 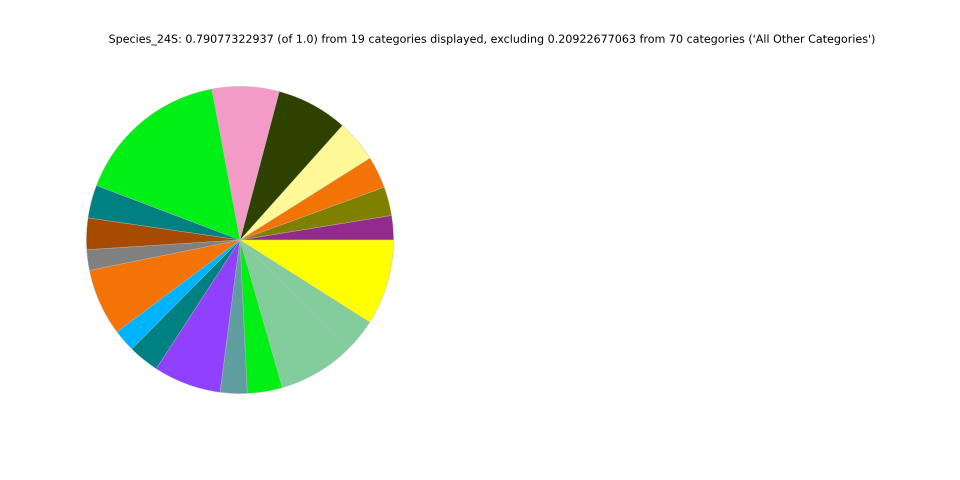 I want to click on text: Species_24S: 0.79077322937 (of 1.0) from 19 categories displayed, excluding 0.20922677063 from 70 categories ('All Other Categories'), so click(x=491, y=40).